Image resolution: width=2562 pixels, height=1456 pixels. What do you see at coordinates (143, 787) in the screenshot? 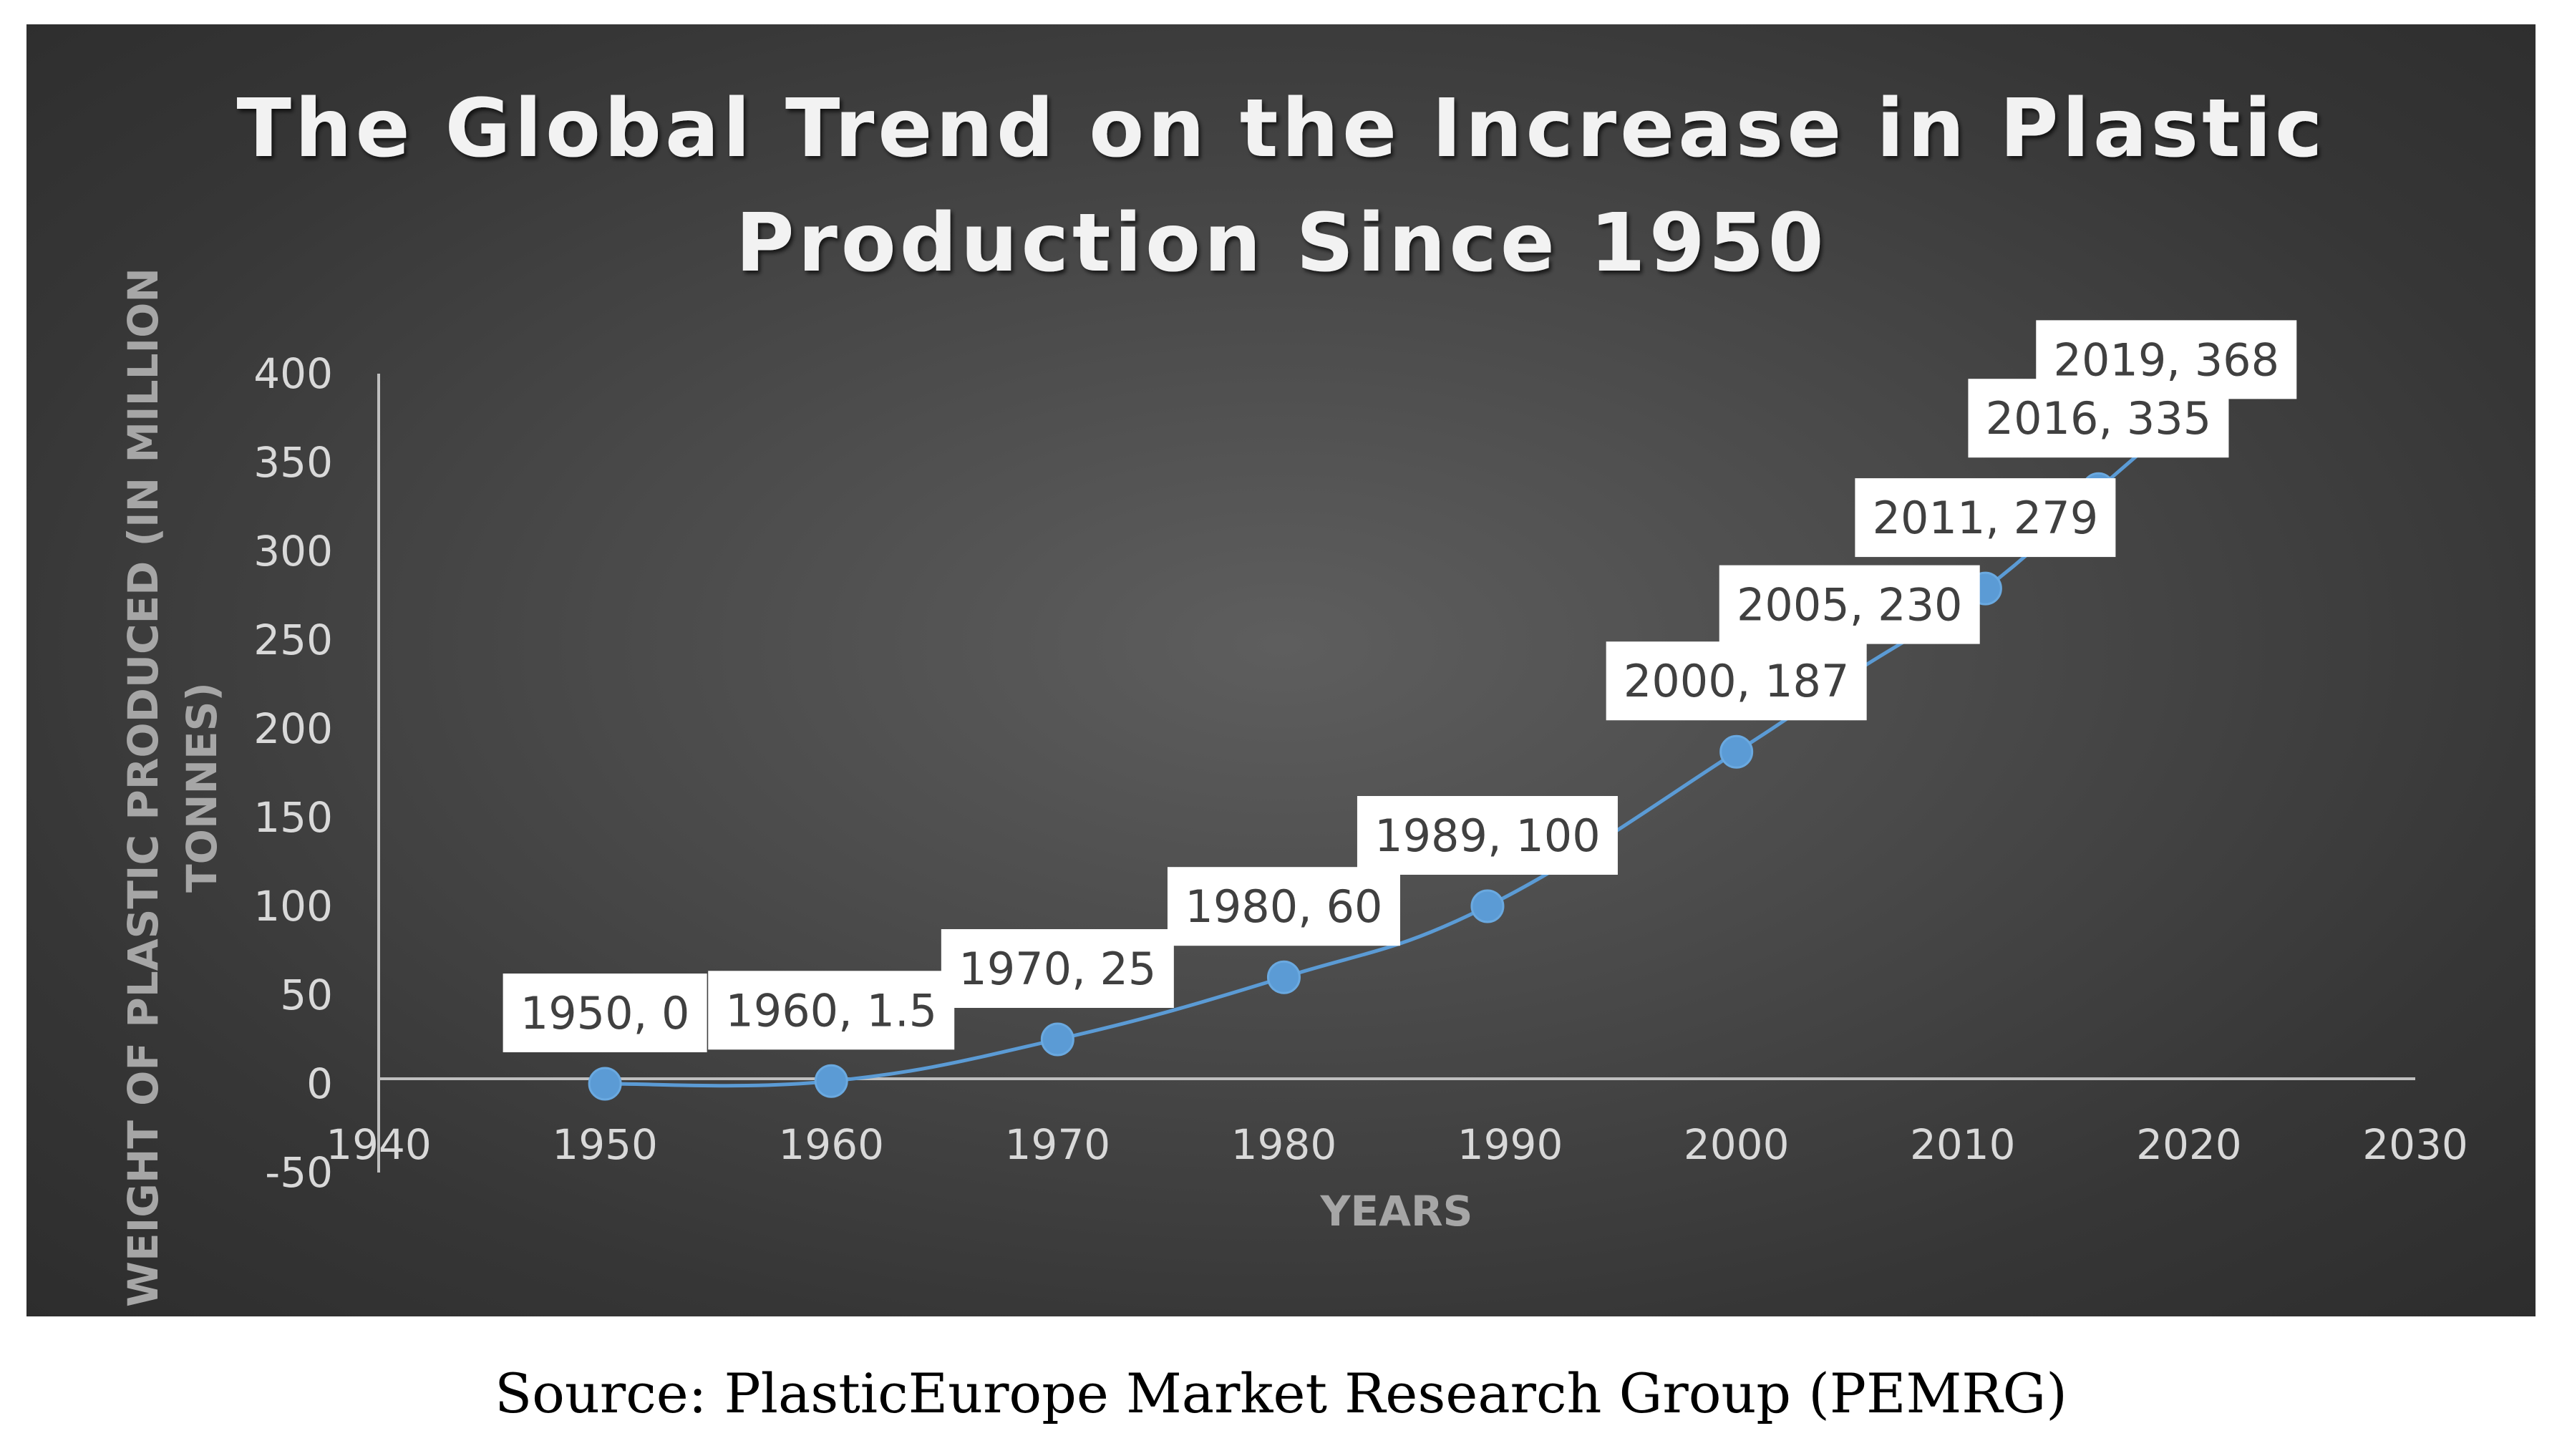
I see `y-axis-title-line-1: WEIGHT OF PLASTIC PRODUCED (IN MILLION` at bounding box center [143, 787].